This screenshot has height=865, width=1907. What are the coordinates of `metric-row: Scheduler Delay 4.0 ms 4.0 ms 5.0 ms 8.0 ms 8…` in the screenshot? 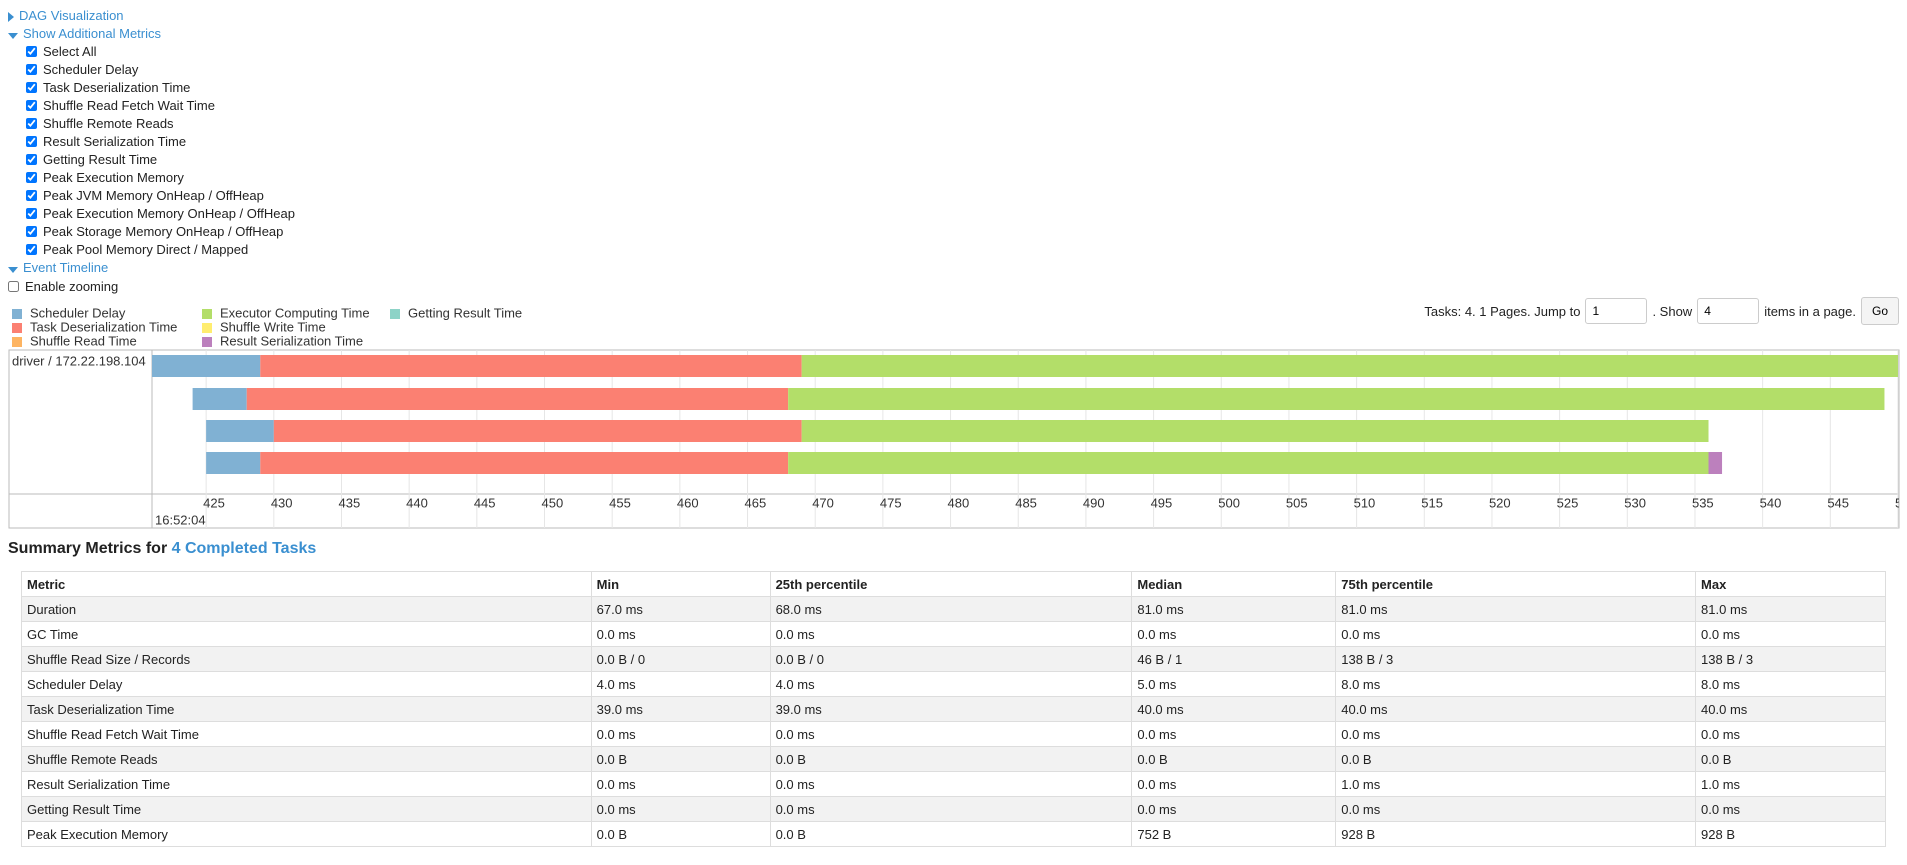 It's located at (953, 684).